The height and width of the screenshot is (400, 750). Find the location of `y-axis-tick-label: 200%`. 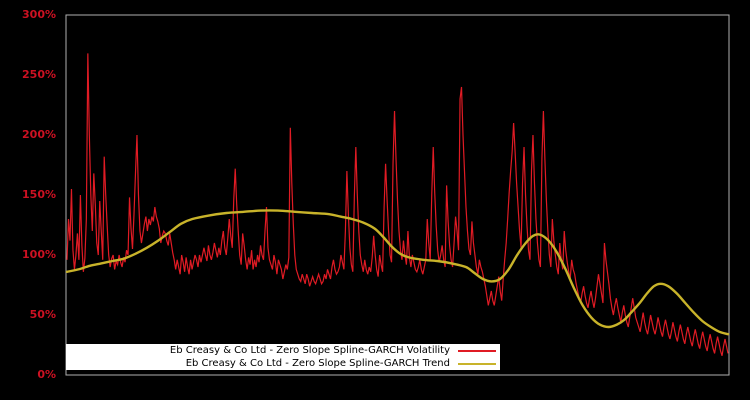

y-axis-tick-label: 200% is located at coordinates (39, 134).